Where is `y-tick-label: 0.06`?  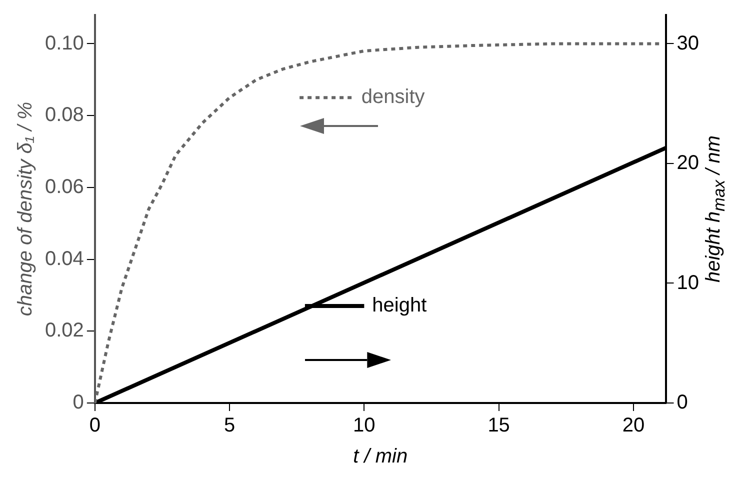
y-tick-label: 0.06 is located at coordinates (64, 187).